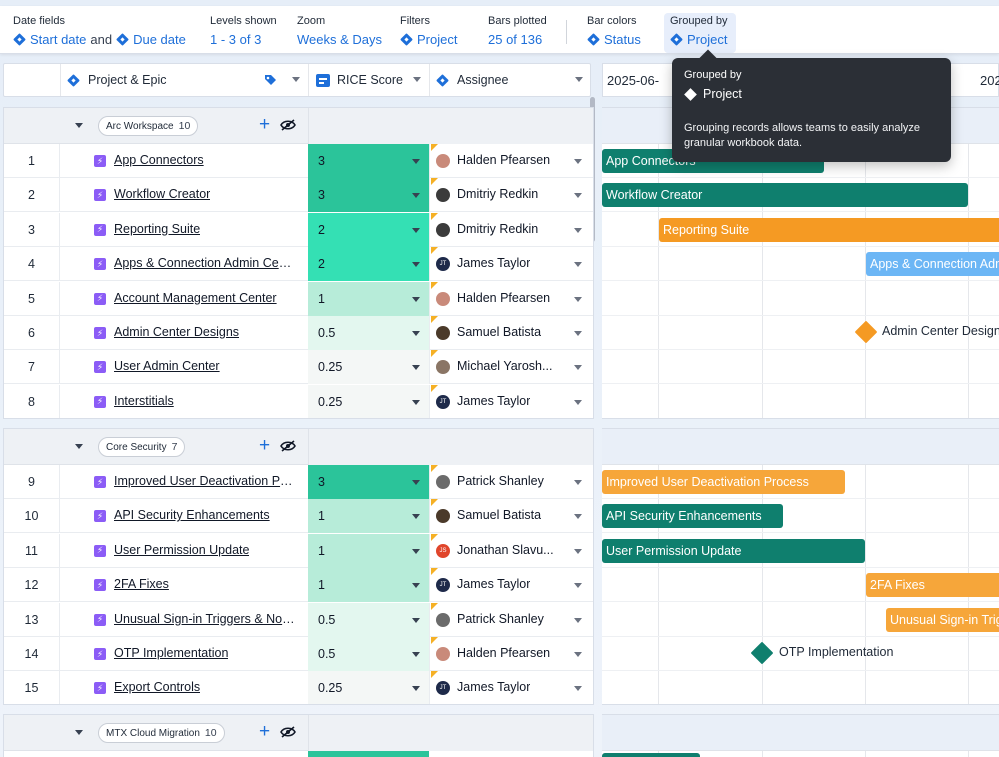  What do you see at coordinates (182, 549) in the screenshot?
I see `epic-link: User Permission Update` at bounding box center [182, 549].